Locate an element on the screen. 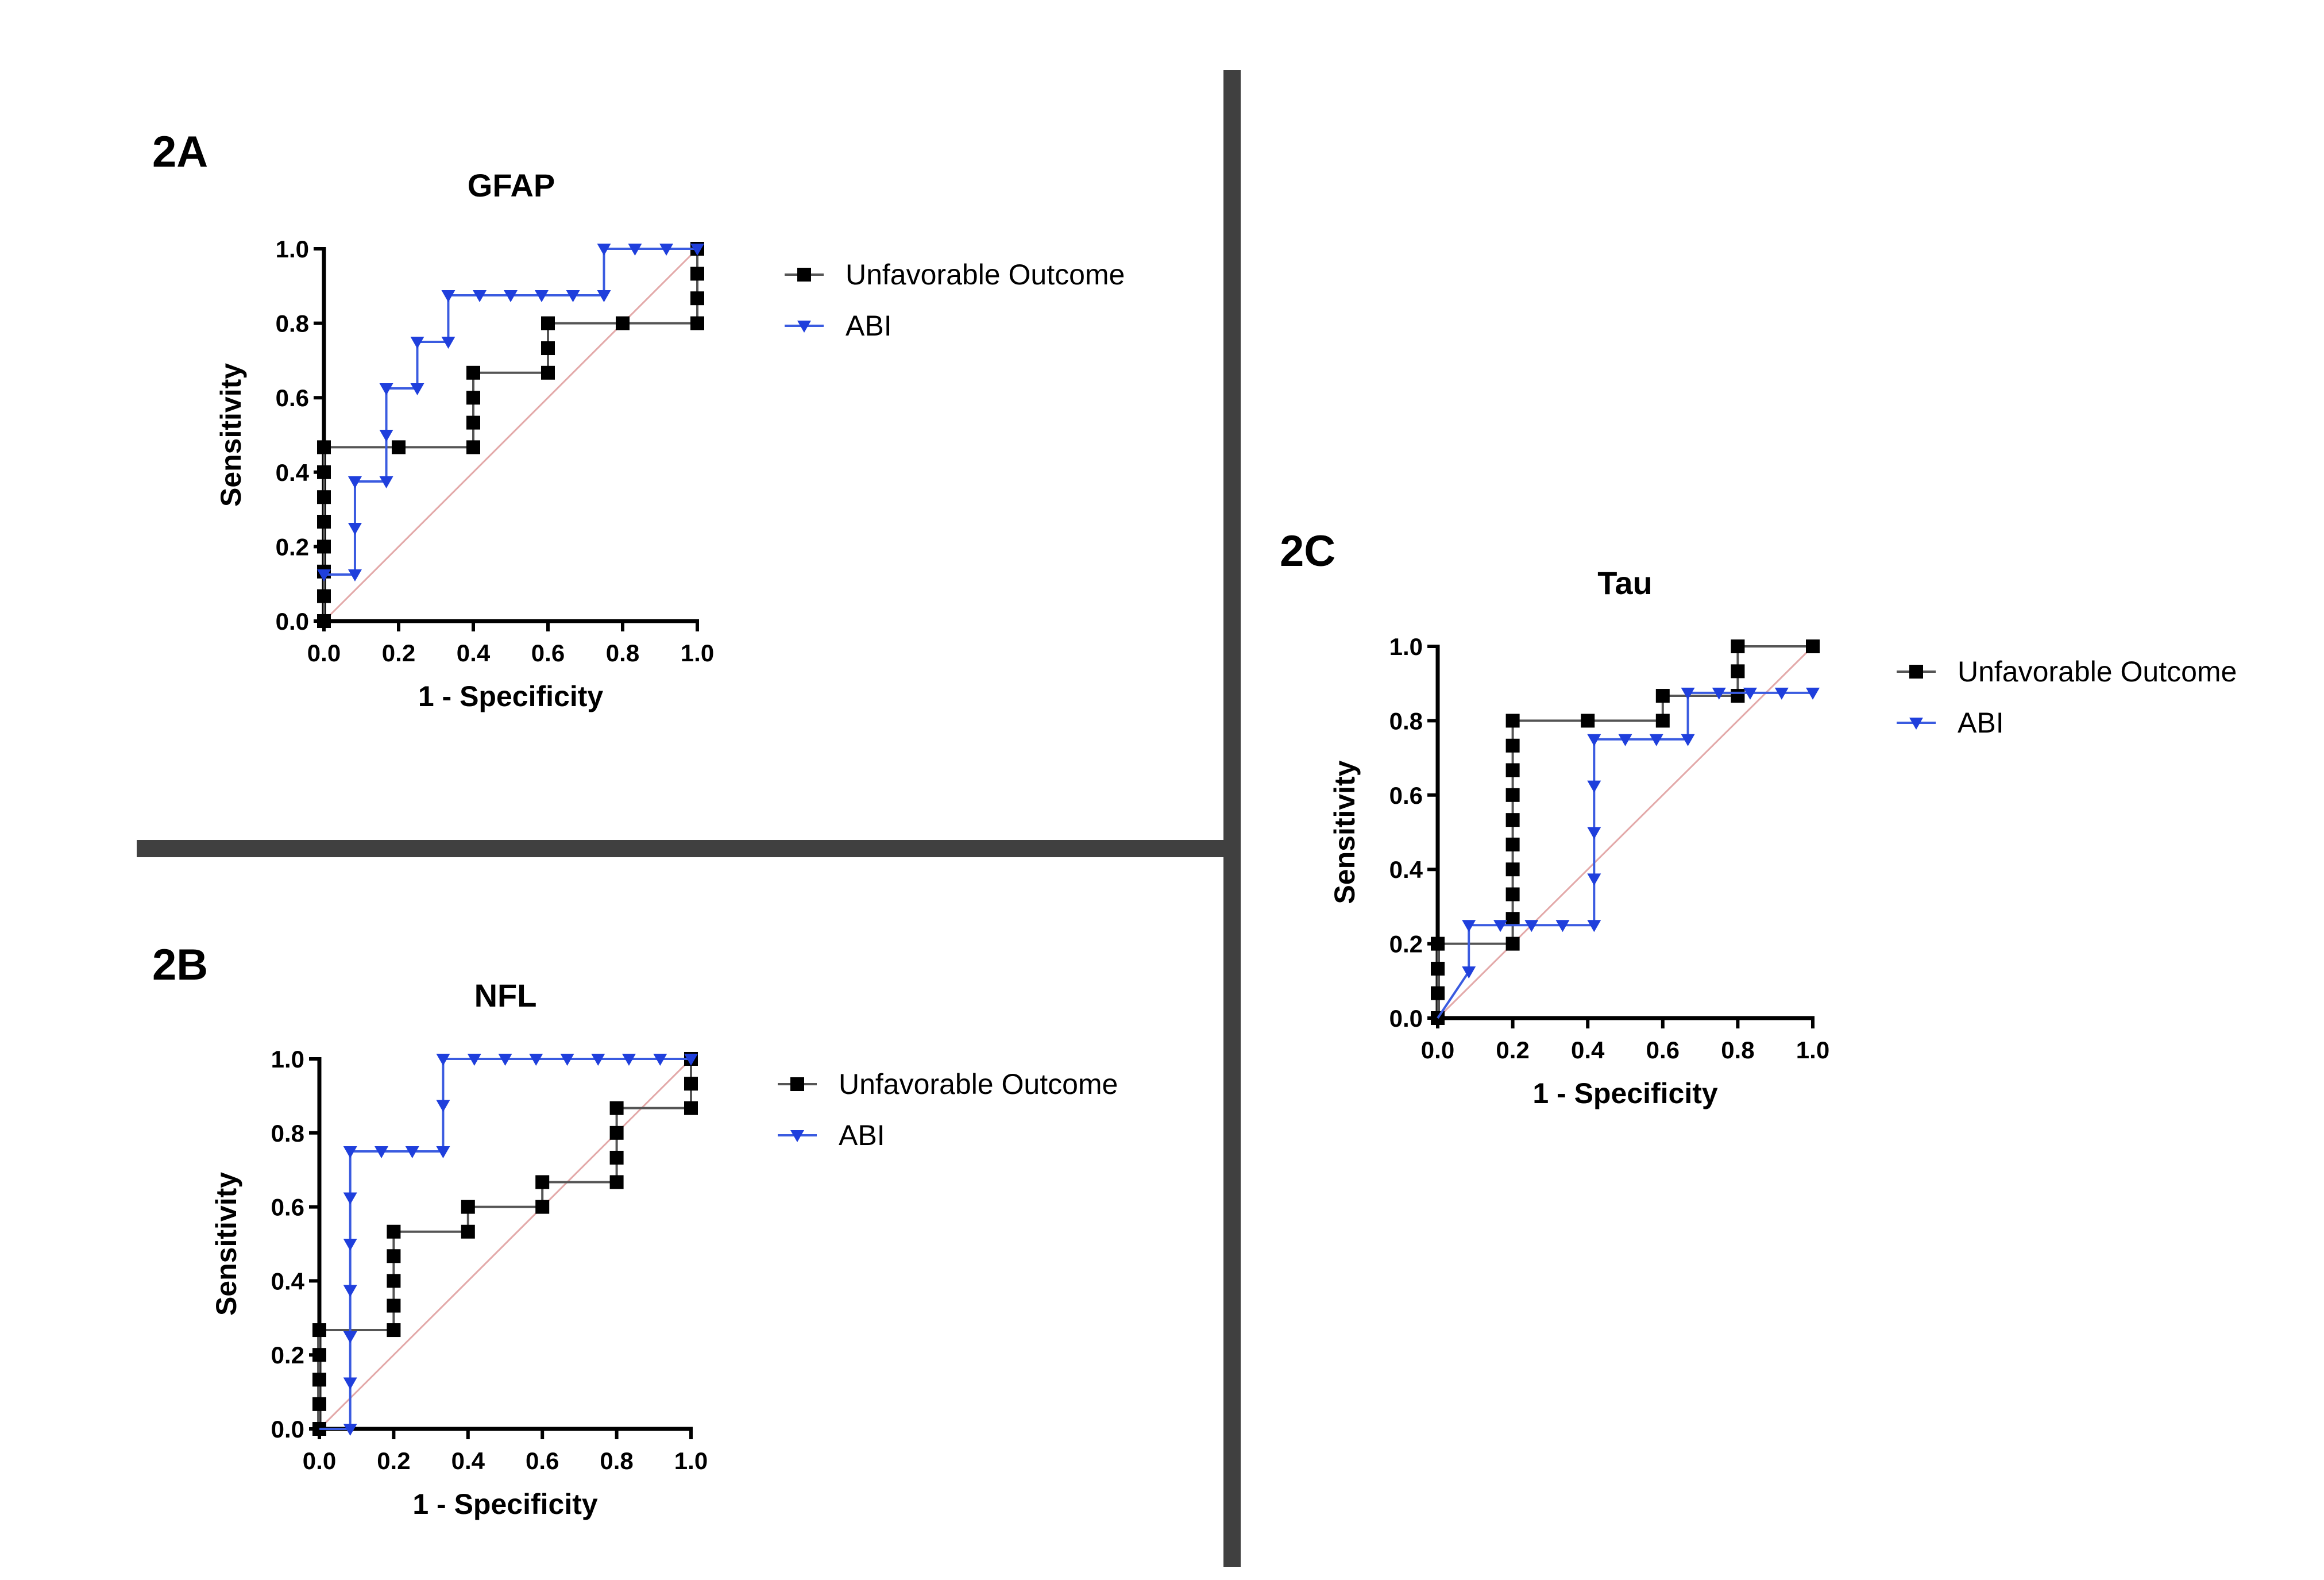 The height and width of the screenshot is (1580, 2324). x-tick-label: 0.0 is located at coordinates (319, 1460).